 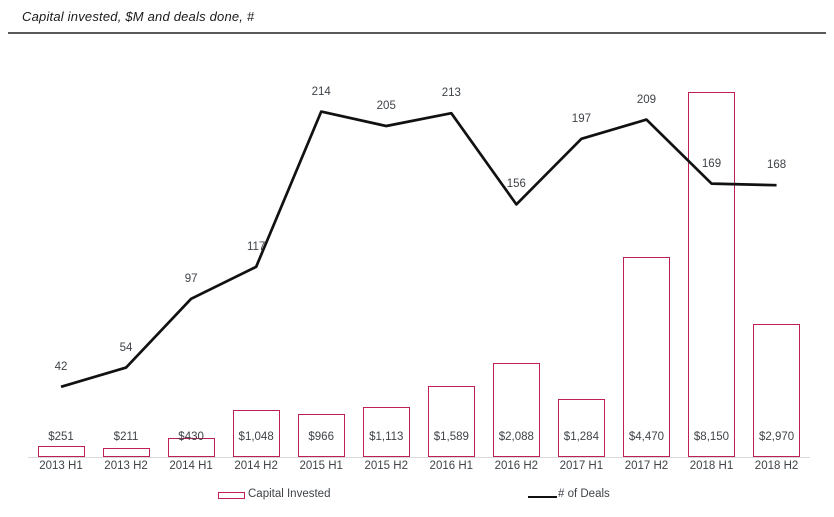 What do you see at coordinates (711, 466) in the screenshot?
I see `x-axis-label: 2018 H1` at bounding box center [711, 466].